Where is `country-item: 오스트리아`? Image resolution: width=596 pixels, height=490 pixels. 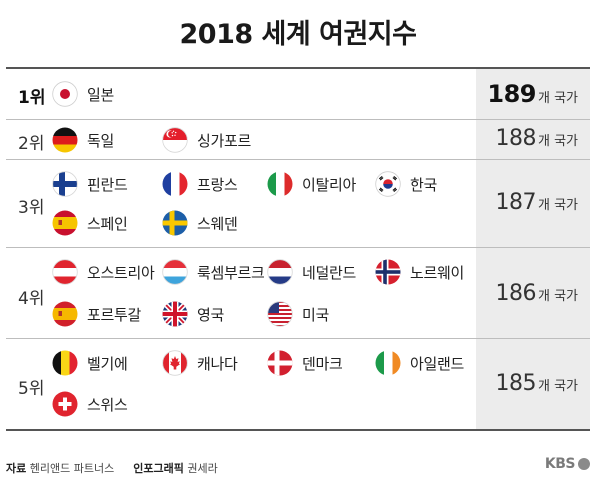
country-item: 오스트리아 is located at coordinates (103, 272).